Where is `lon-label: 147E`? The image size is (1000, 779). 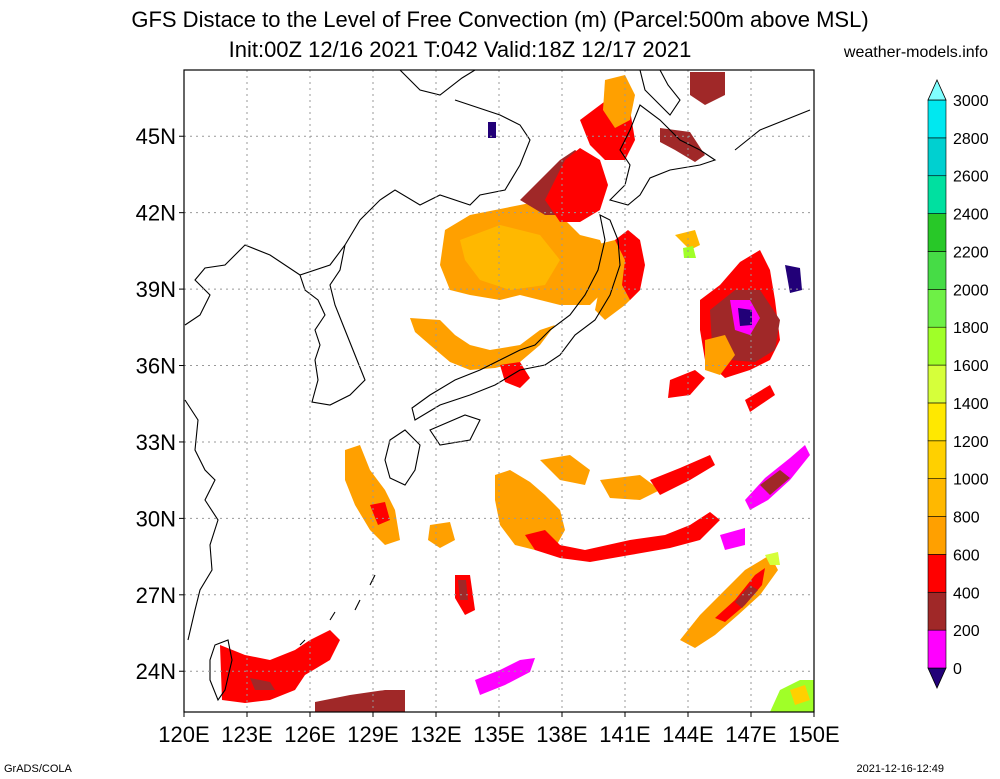 lon-label: 147E is located at coordinates (750, 734).